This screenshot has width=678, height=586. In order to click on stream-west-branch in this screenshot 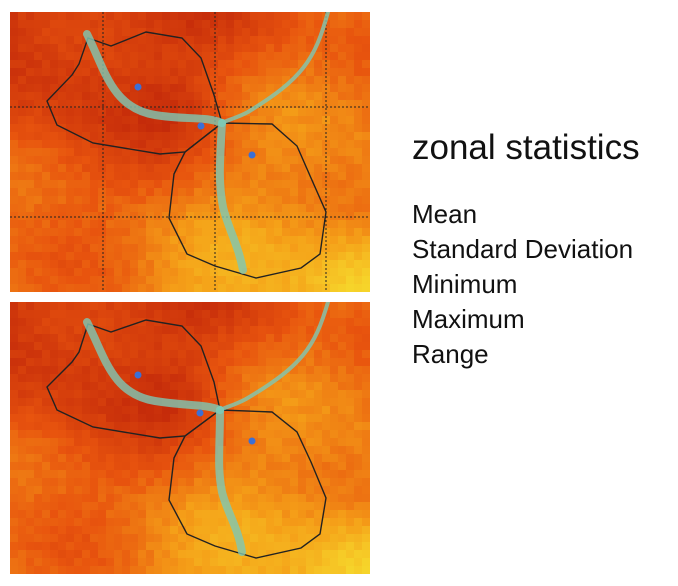, I will do `click(153, 366)`.